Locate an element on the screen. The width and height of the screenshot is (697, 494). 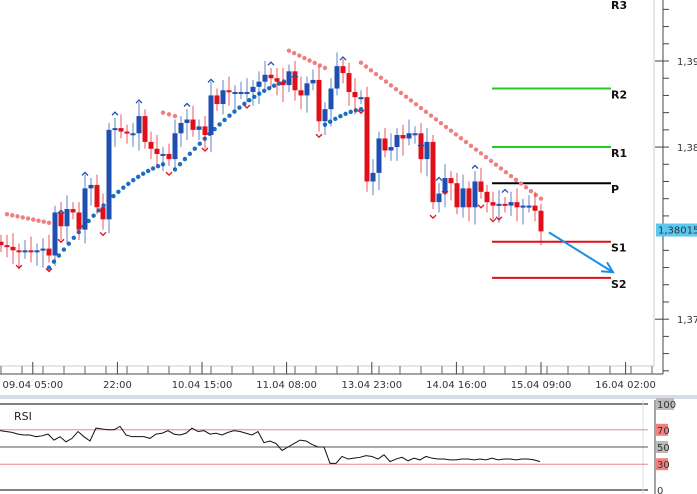
panel-separator is located at coordinates (348, 397).